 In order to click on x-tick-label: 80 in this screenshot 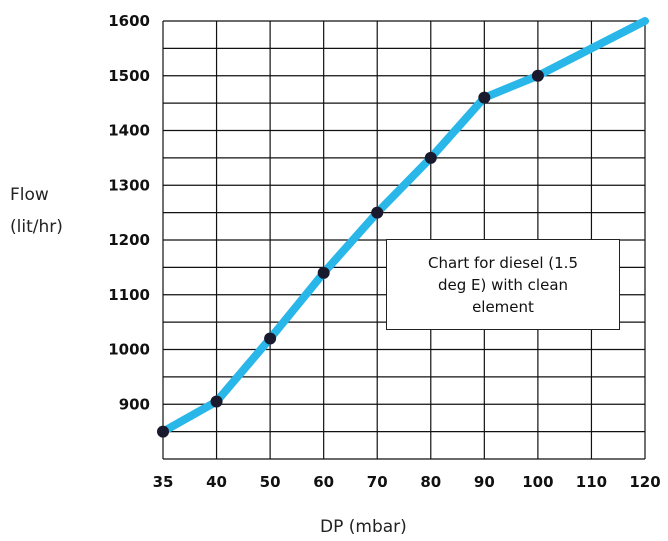, I will do `click(430, 482)`.